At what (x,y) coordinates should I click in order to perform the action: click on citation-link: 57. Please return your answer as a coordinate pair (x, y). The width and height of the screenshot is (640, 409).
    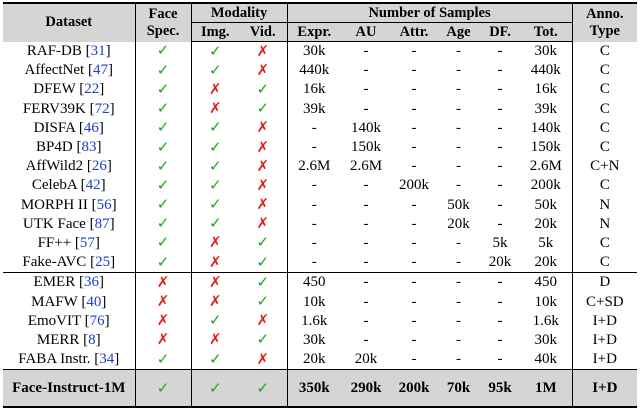
    Looking at the image, I should click on (87, 242).